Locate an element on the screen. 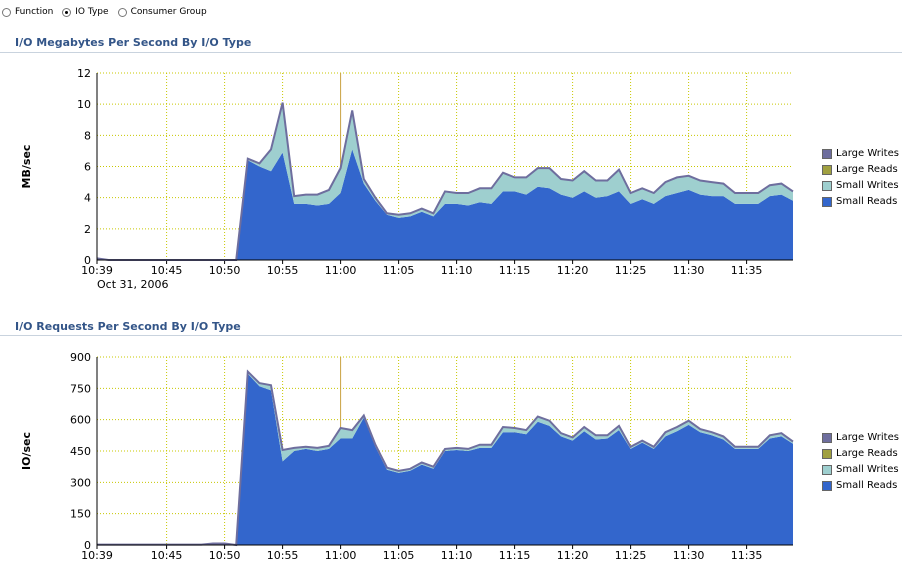 This screenshot has width=902, height=564. radio-io-type-label: IO Type is located at coordinates (92, 12).